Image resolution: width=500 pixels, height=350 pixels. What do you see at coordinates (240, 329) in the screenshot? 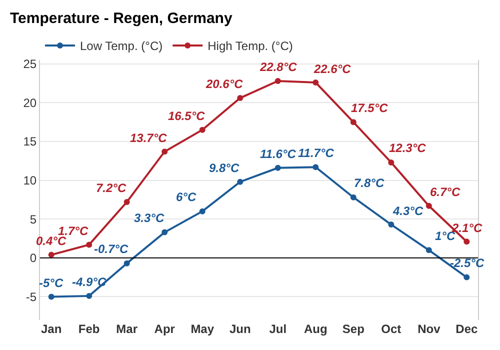
I see `x-tick-label: Jun` at bounding box center [240, 329].